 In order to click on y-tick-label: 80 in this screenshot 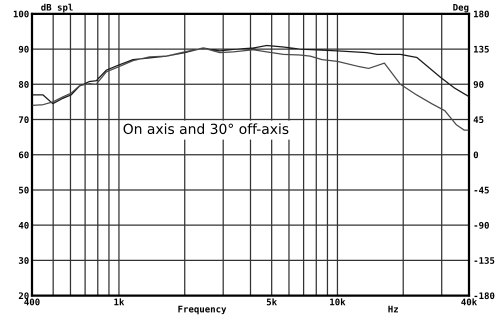, I will do `click(23, 84)`.